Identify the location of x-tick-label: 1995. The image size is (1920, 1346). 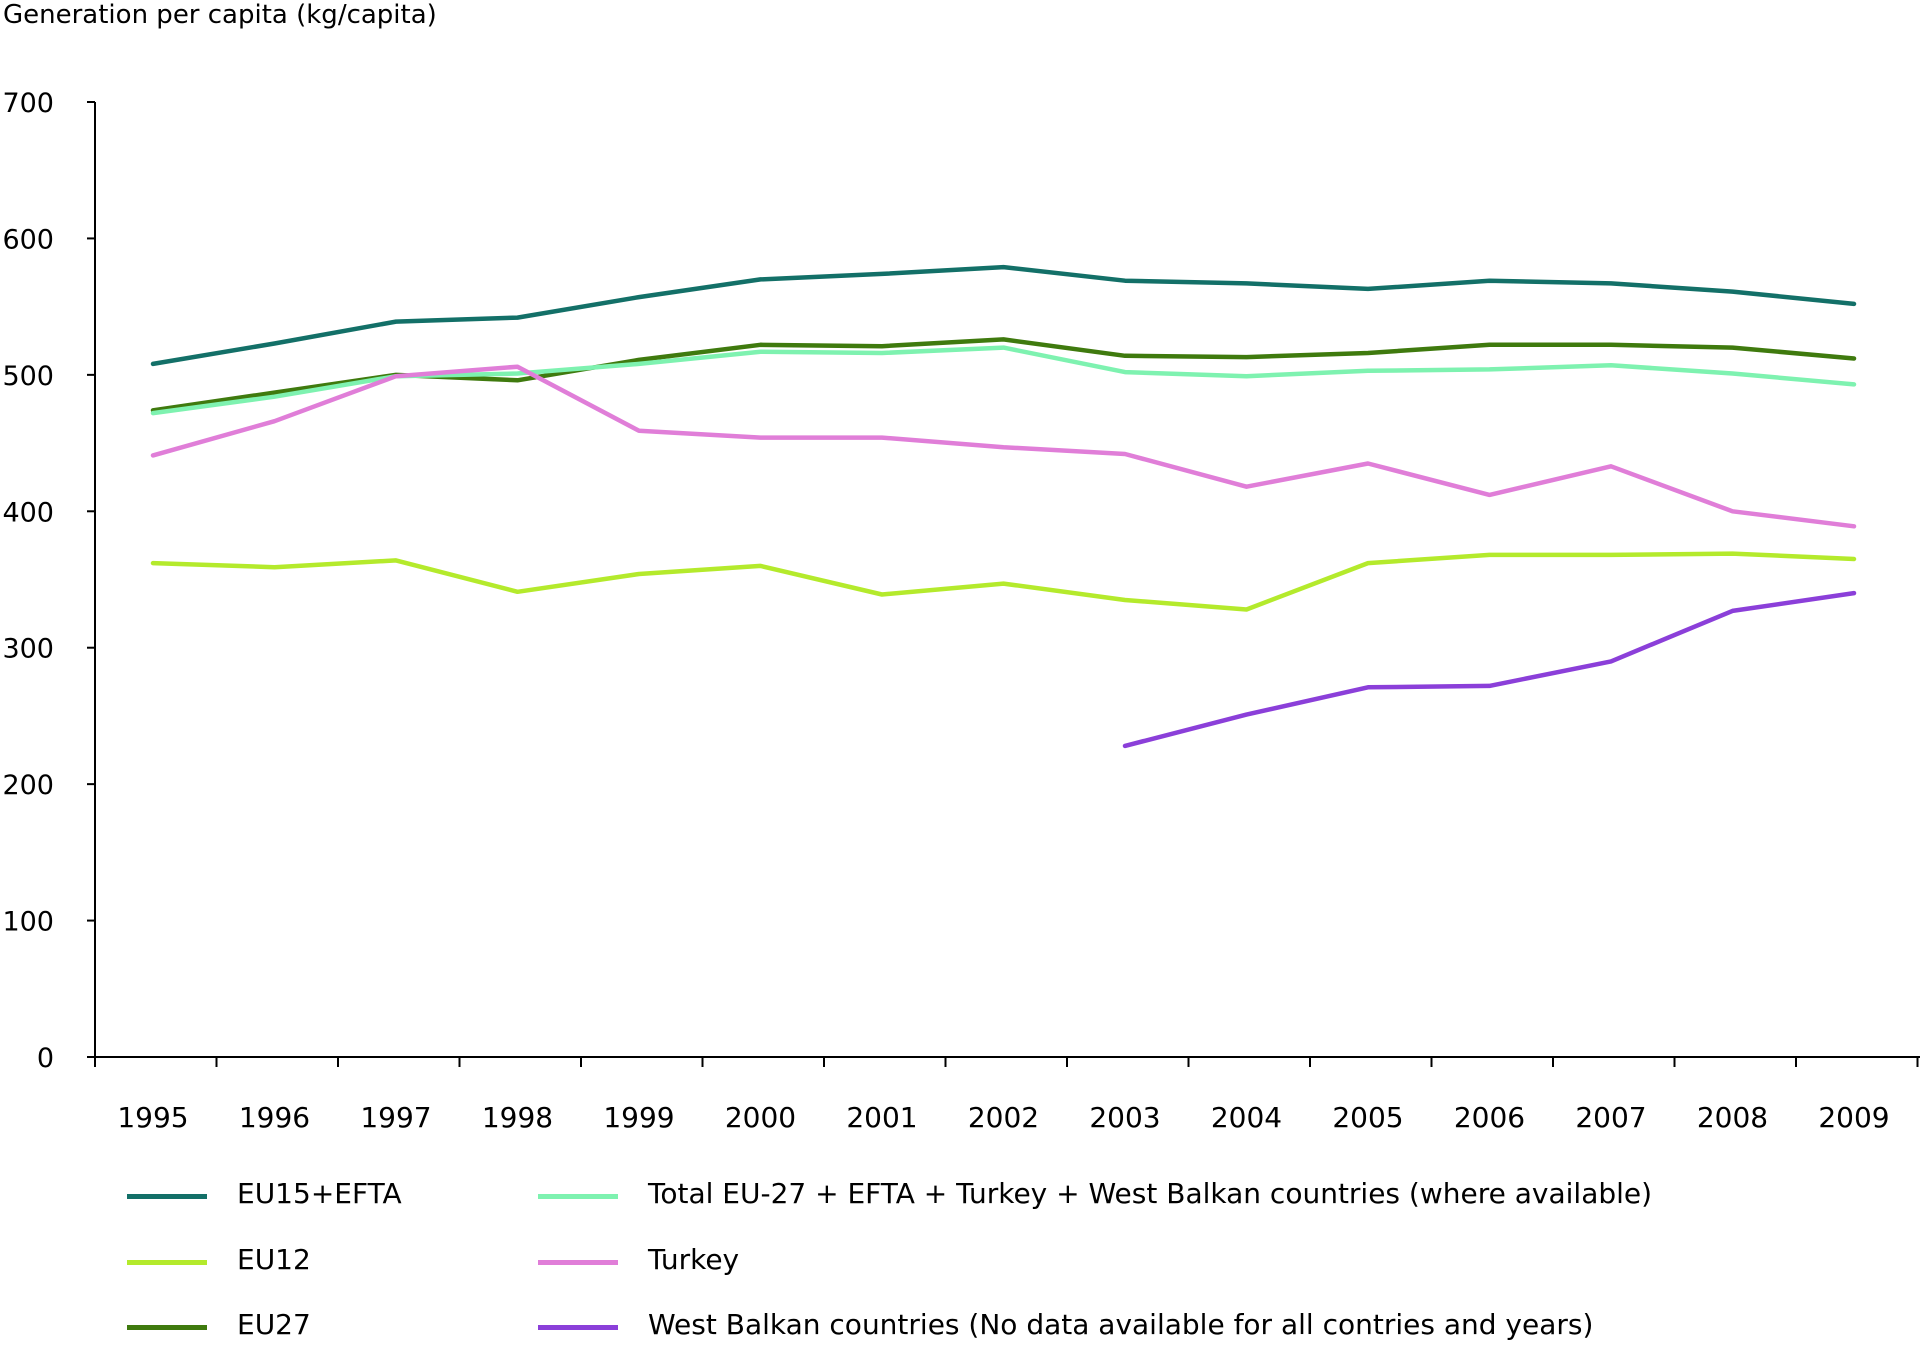
(152, 1117).